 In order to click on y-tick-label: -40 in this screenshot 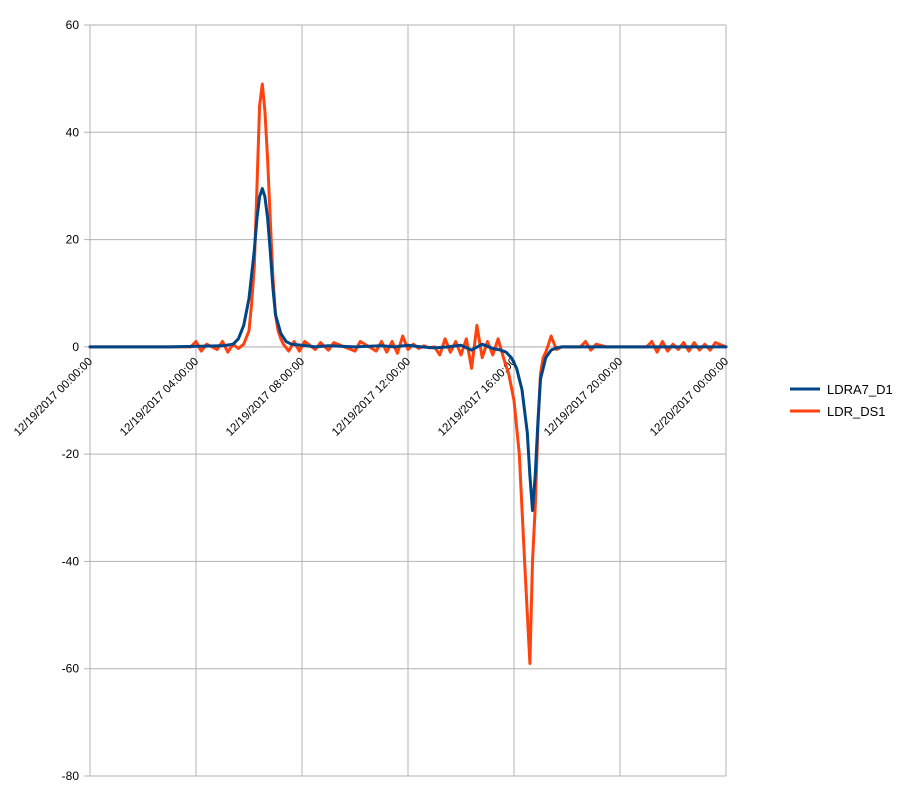, I will do `click(71, 561)`.